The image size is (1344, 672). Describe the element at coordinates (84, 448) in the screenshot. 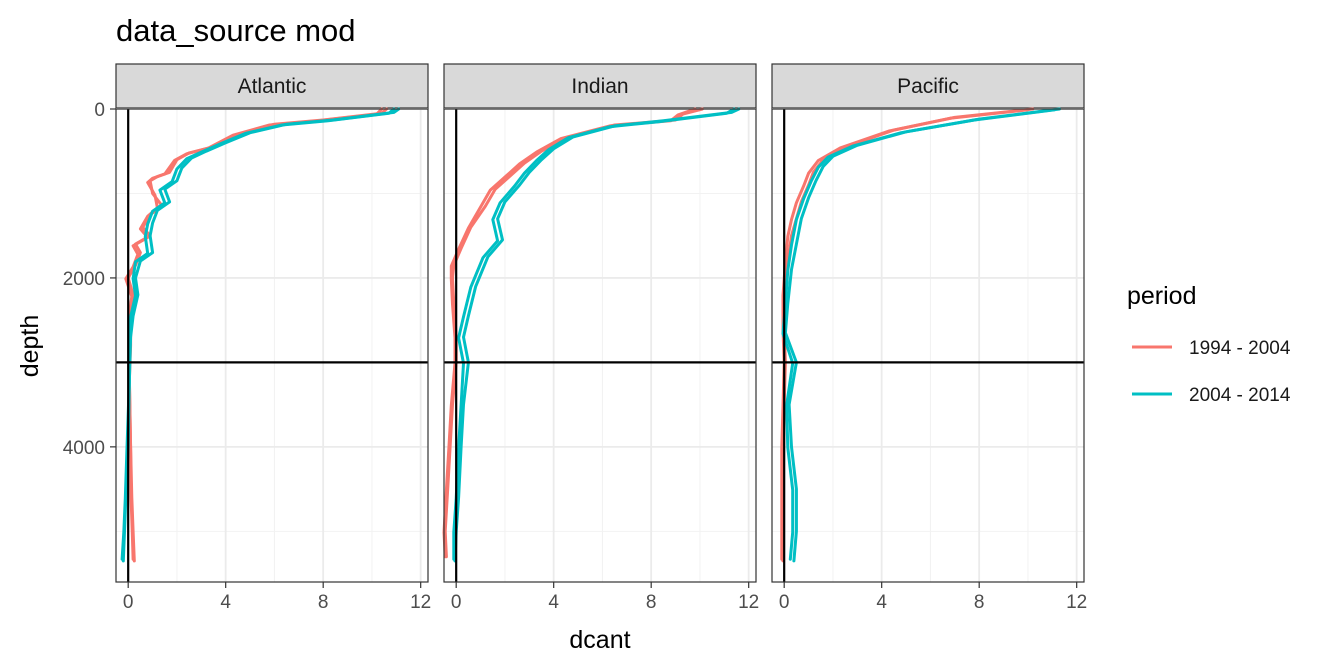

I see `y-tick-label: 4000` at that location.